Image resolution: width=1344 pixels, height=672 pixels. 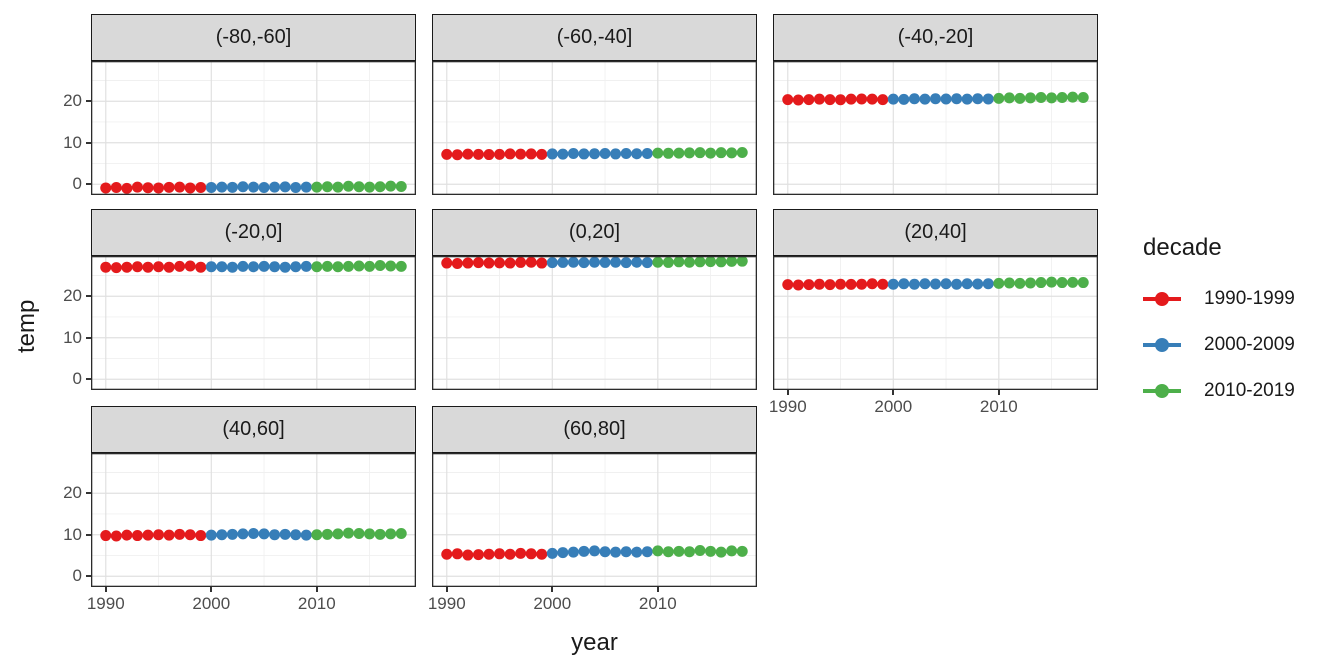 I want to click on facet-strip: (0,20], so click(x=594, y=232).